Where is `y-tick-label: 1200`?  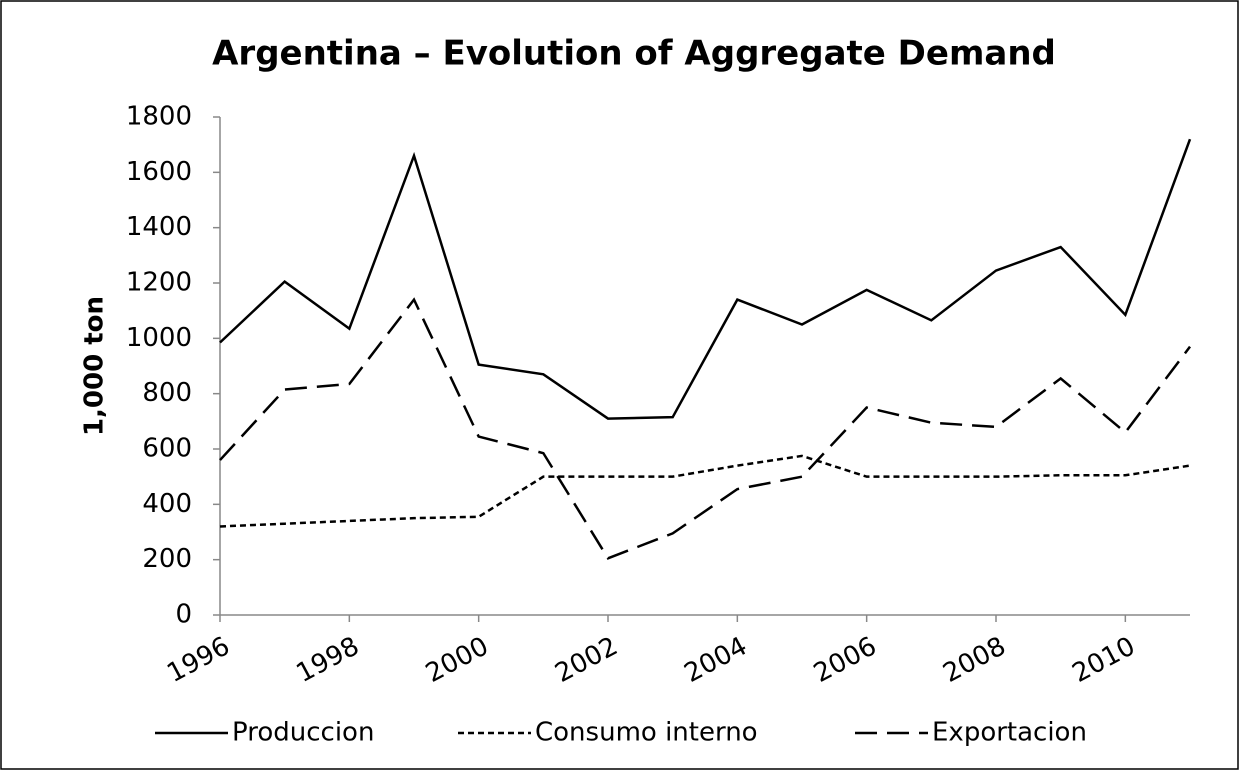
y-tick-label: 1200 is located at coordinates (159, 283).